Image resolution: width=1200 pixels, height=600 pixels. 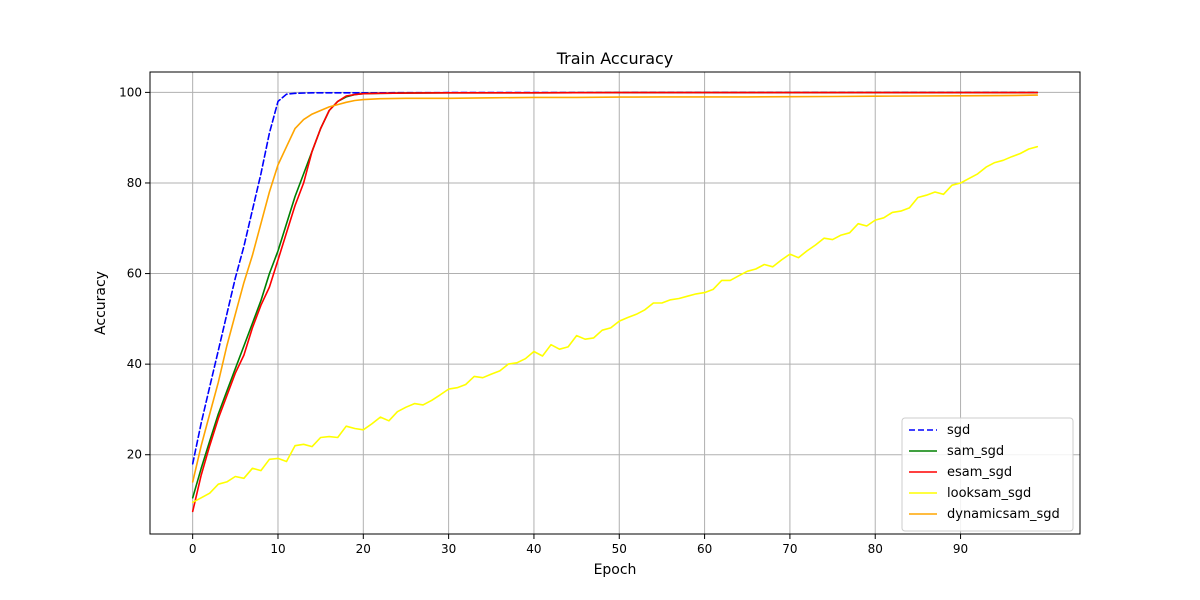 What do you see at coordinates (958, 430) in the screenshot?
I see `legend-label: sgd` at bounding box center [958, 430].